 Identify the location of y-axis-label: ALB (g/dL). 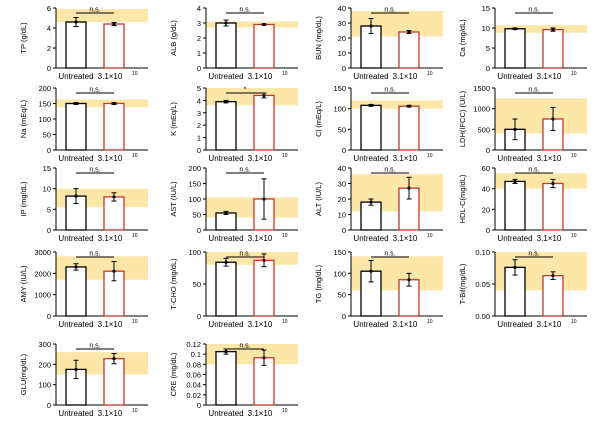
(173, 38).